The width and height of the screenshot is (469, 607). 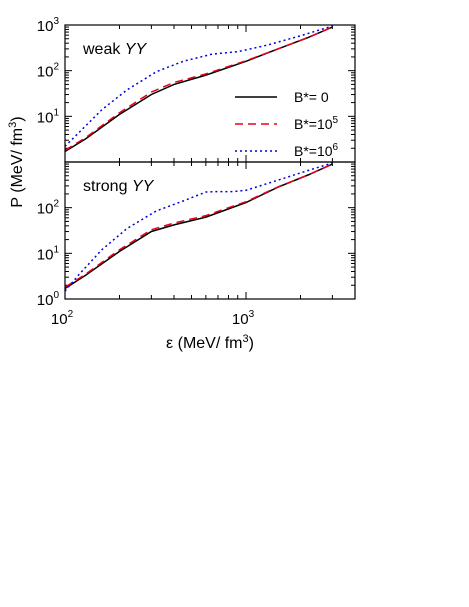 What do you see at coordinates (119, 186) in the screenshot?
I see `panel-label: strong YY` at bounding box center [119, 186].